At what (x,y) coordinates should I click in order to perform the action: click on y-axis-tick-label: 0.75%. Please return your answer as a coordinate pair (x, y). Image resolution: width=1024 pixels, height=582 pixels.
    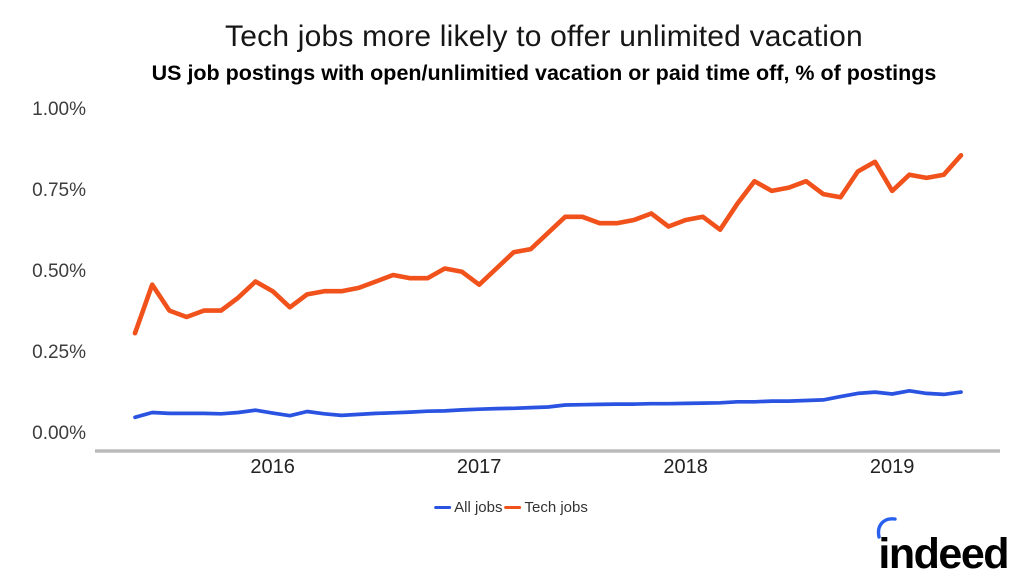
    Looking at the image, I should click on (59, 190).